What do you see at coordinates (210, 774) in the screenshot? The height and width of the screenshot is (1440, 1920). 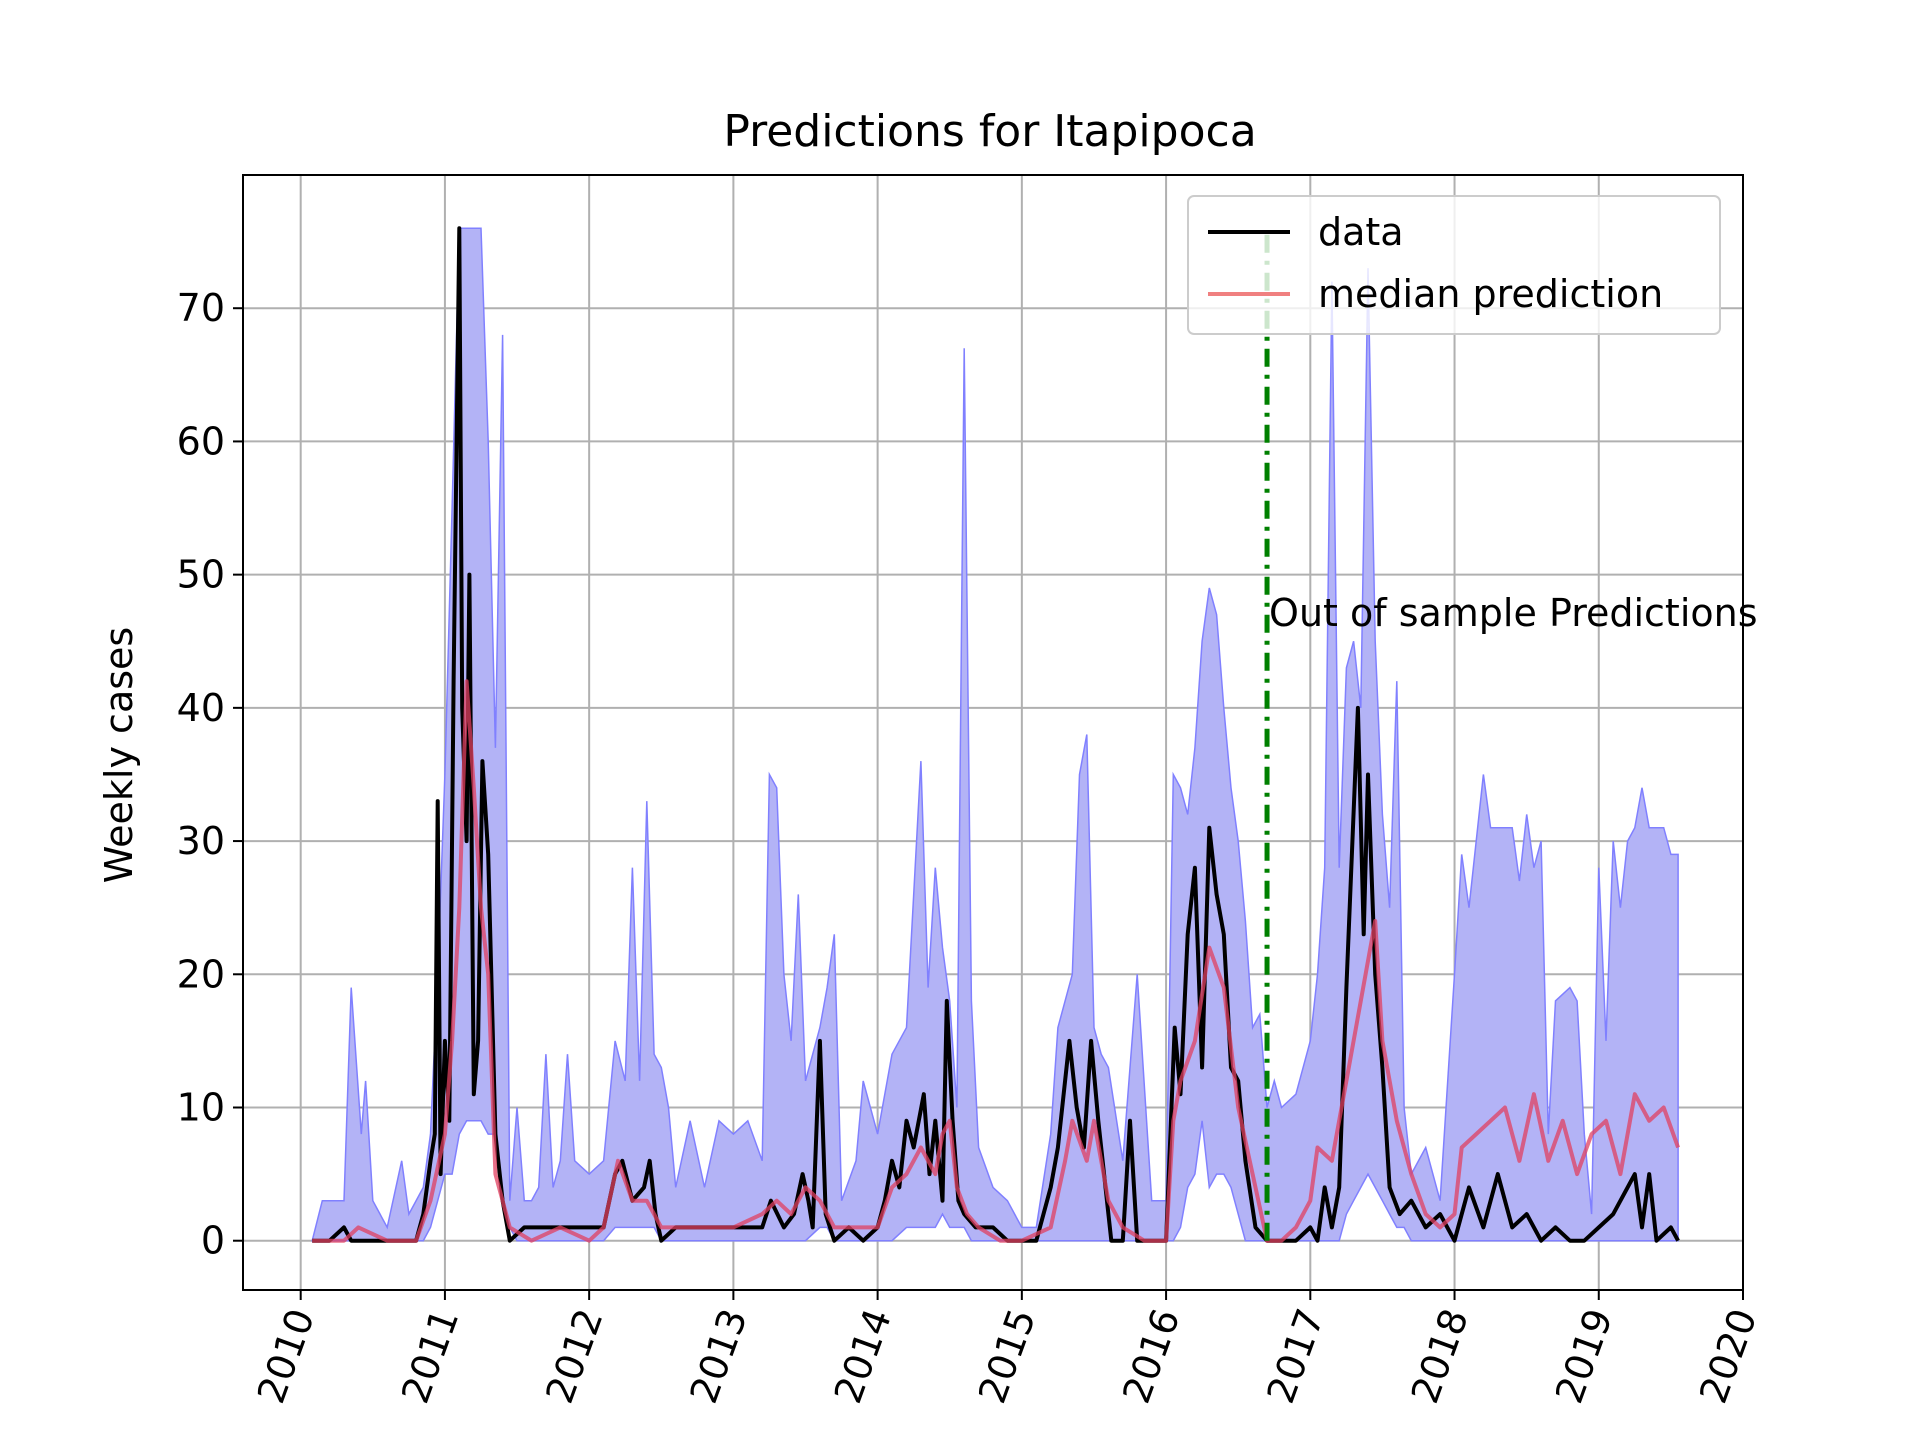 I see `y-axis: 0 10 20 30 40 50 60 70` at bounding box center [210, 774].